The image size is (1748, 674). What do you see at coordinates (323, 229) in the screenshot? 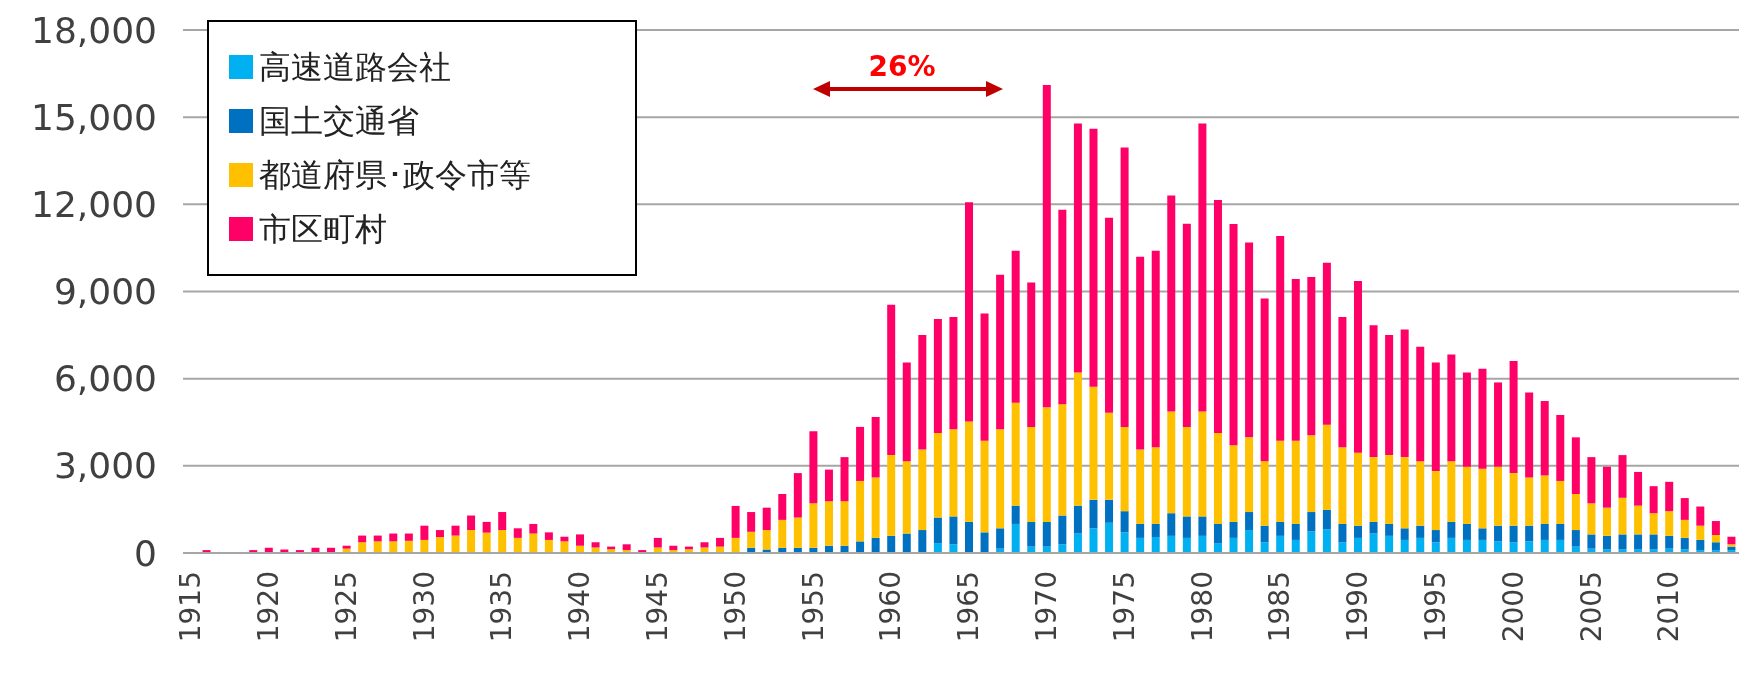
I see `legend-label: 市区町村` at bounding box center [323, 229].